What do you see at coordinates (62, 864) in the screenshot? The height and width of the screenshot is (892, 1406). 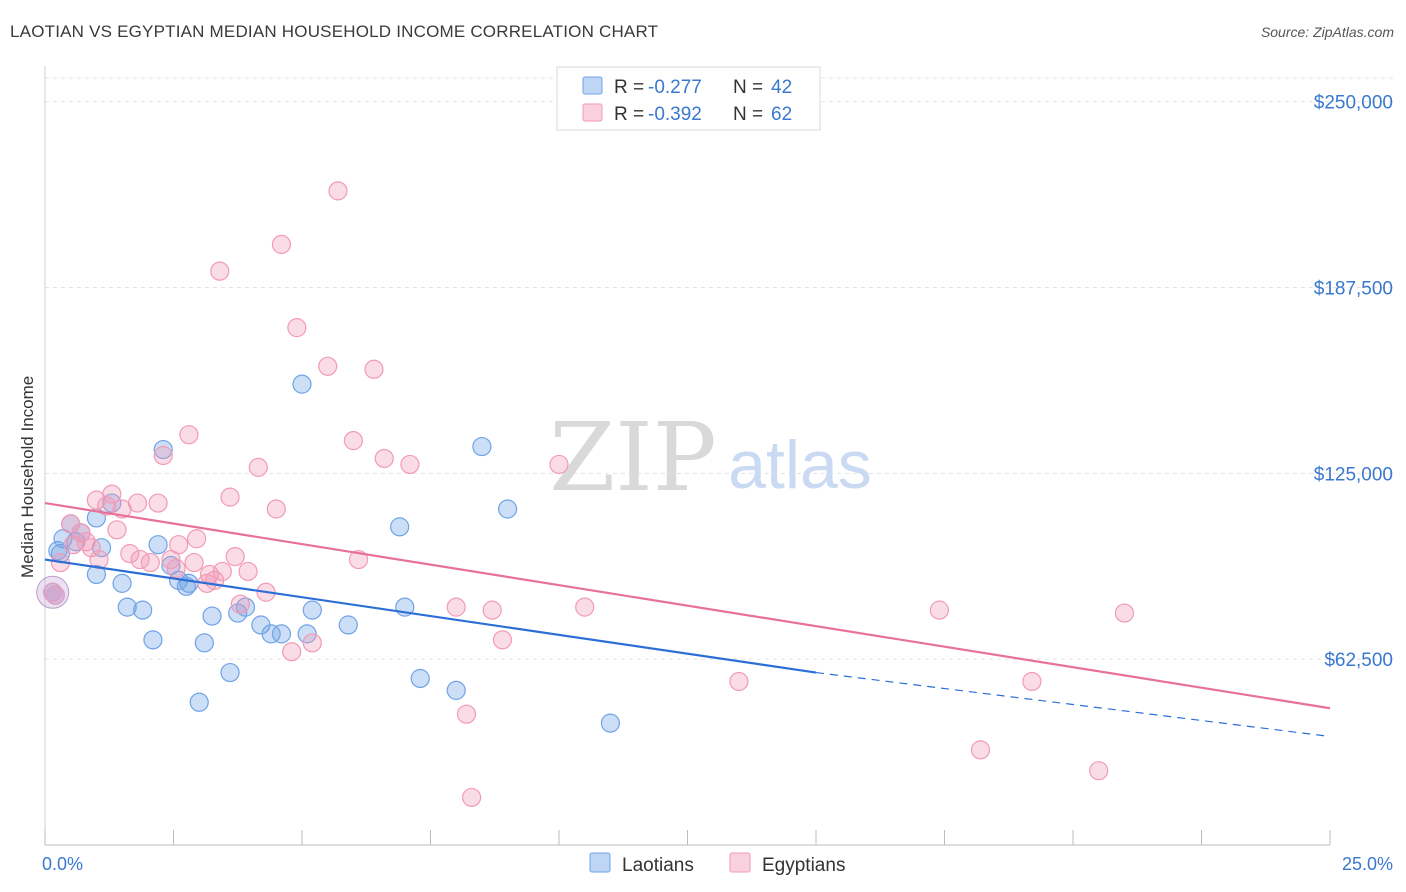 I see `x-tick-label: 0.0%` at bounding box center [62, 864].